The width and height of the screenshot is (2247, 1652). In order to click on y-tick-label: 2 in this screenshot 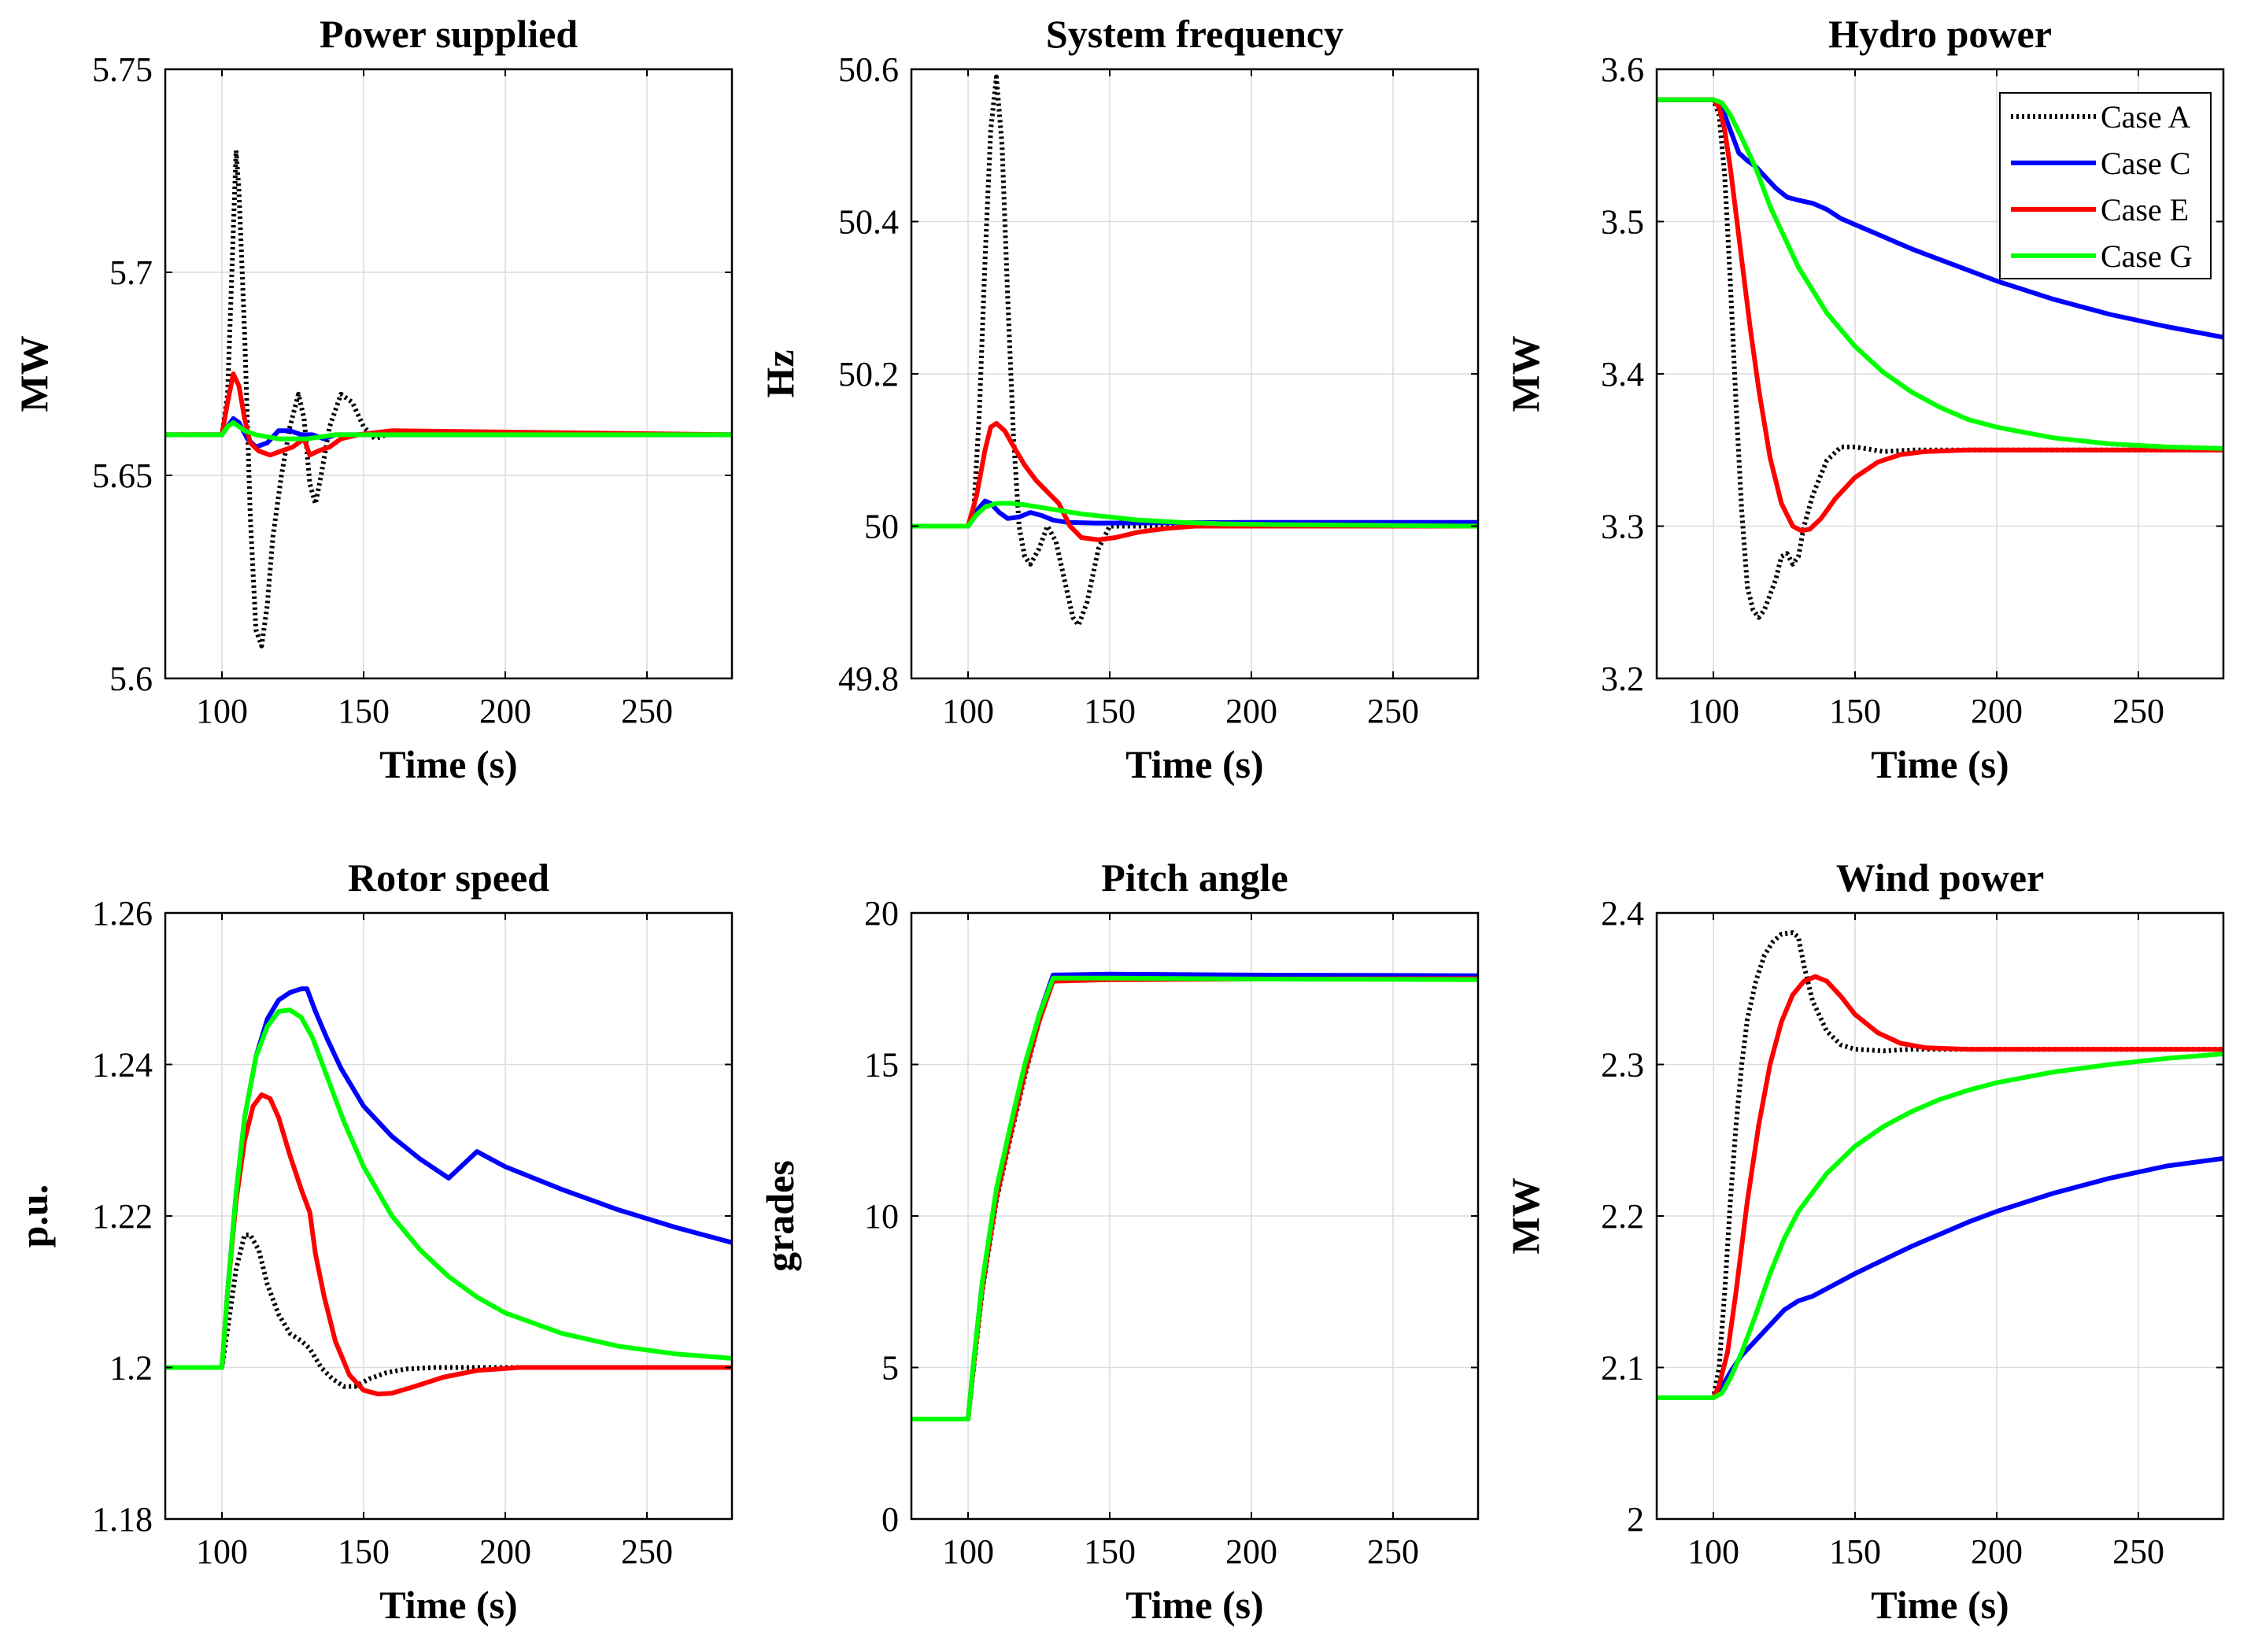, I will do `click(1635, 1520)`.